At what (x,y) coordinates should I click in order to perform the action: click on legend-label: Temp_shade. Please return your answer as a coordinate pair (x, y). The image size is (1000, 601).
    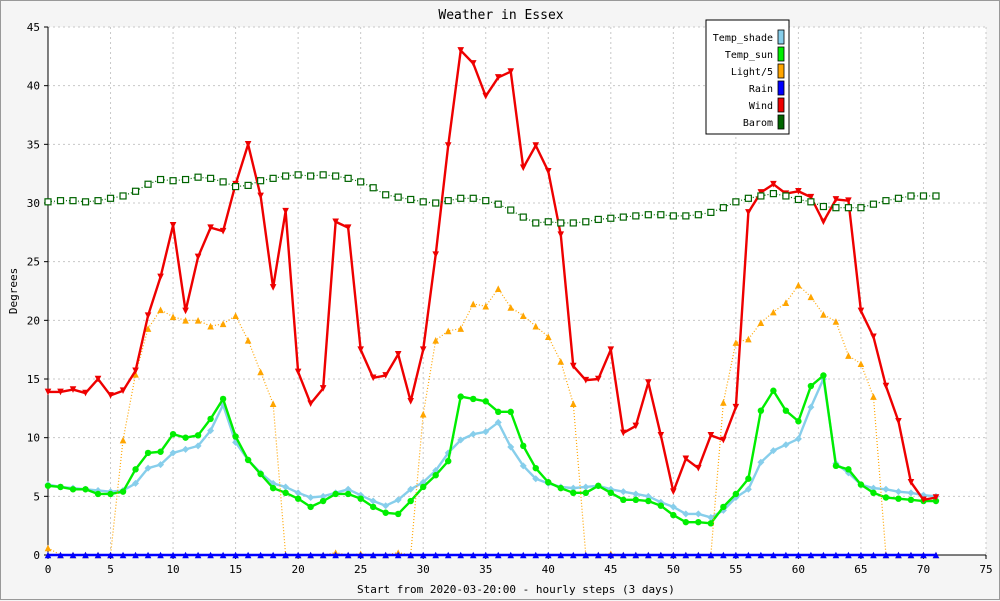
    Looking at the image, I should click on (743, 38).